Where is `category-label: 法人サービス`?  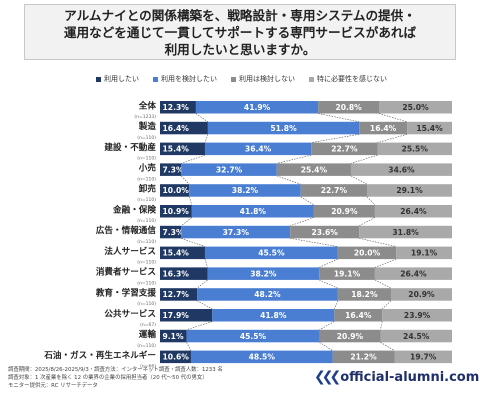
category-label: 法人サービス is located at coordinates (130, 251).